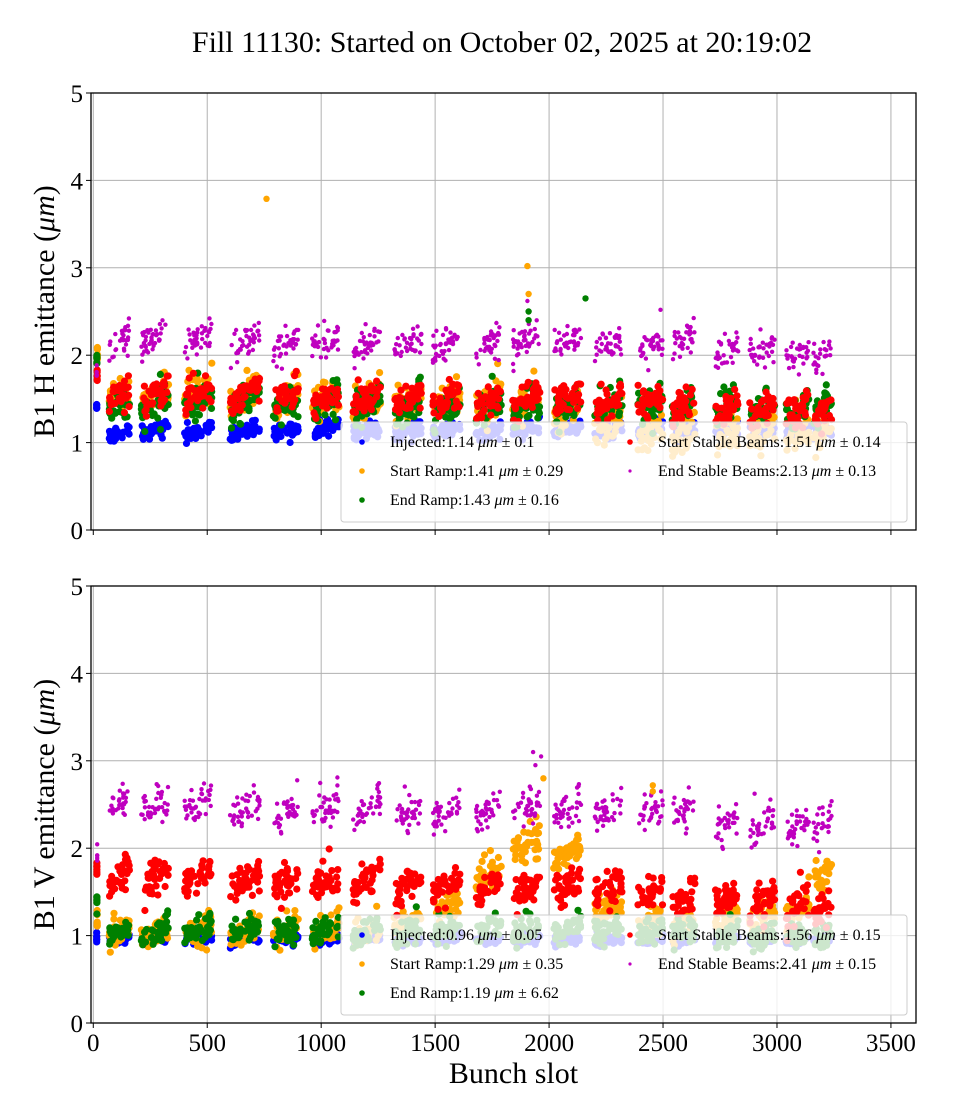  What do you see at coordinates (767, 471) in the screenshot?
I see `legend-label: End Stable Beams:2.13 μm ± 0.13` at bounding box center [767, 471].